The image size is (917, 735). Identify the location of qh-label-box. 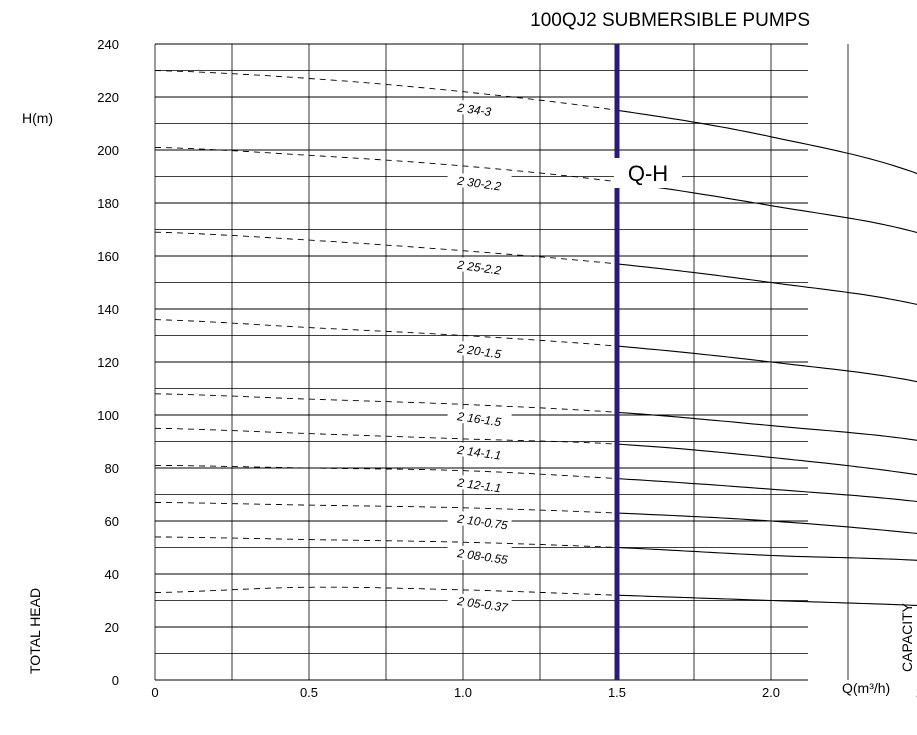
(648, 173).